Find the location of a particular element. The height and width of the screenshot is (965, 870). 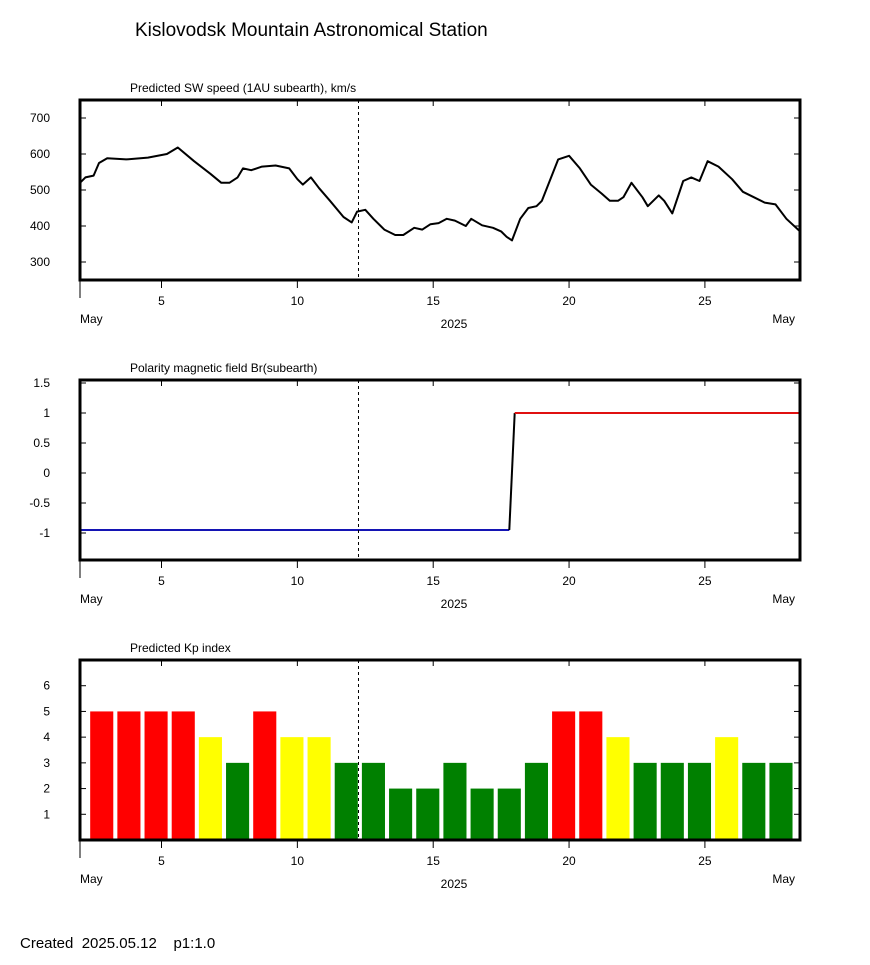

chart-title: Predicted Kp index is located at coordinates (180, 648).